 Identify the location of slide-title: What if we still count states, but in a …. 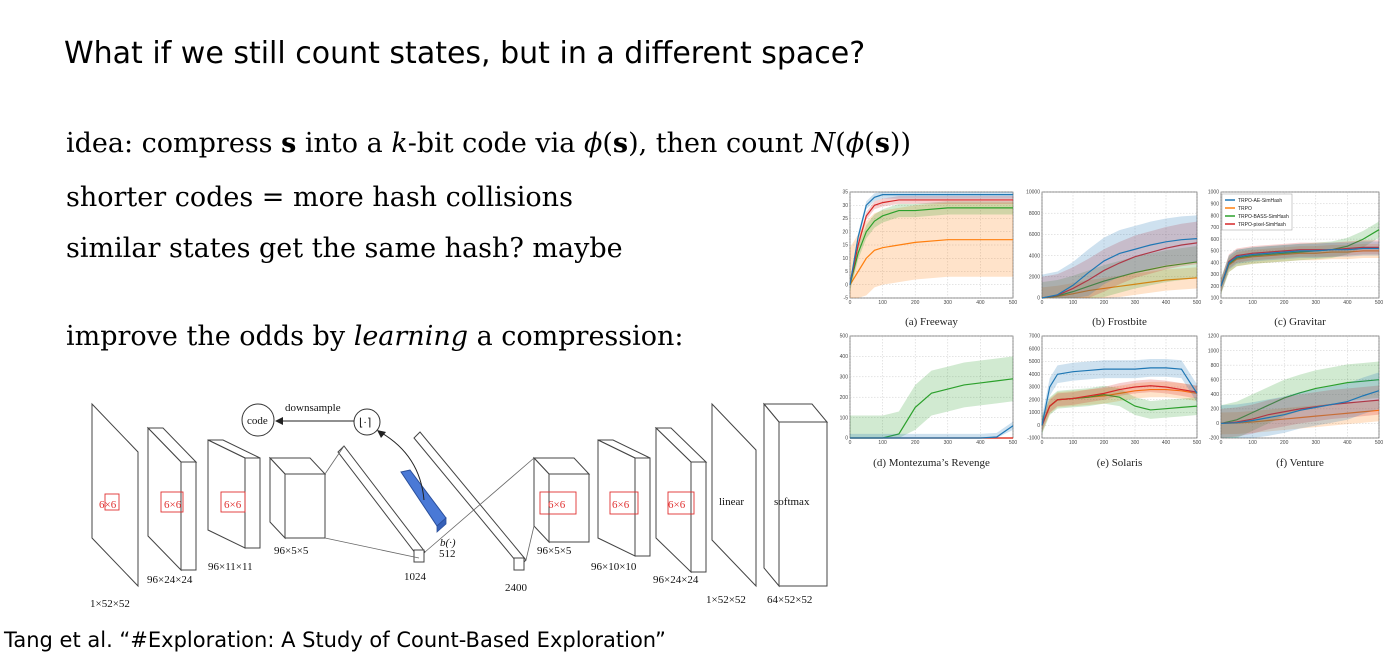
(465, 53).